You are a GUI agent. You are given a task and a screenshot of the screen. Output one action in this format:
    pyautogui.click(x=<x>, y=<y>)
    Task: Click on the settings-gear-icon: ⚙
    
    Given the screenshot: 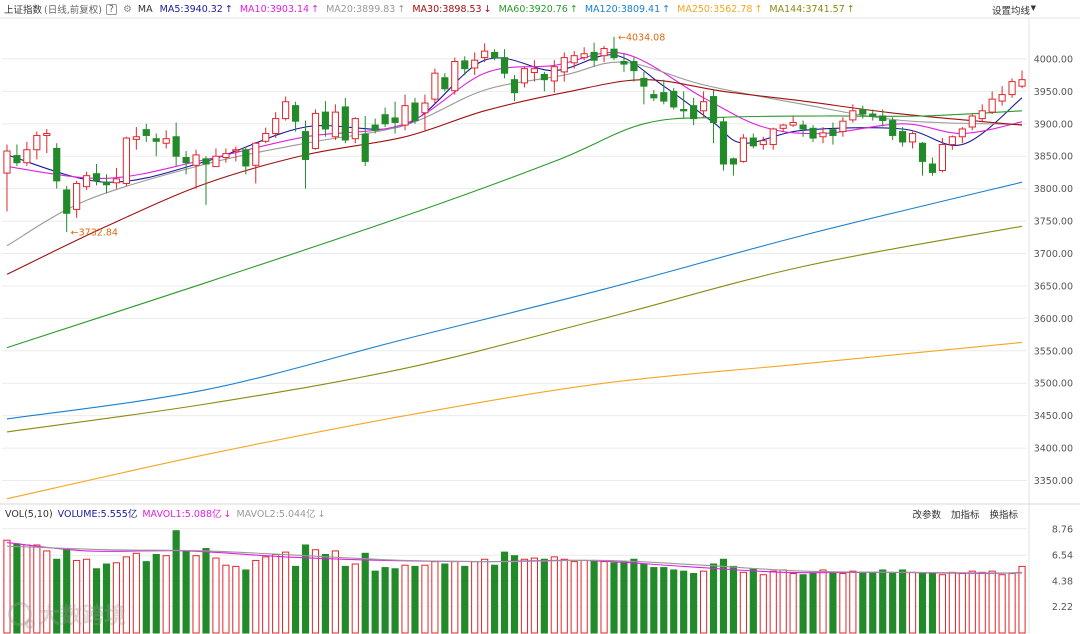 What is the action you would take?
    pyautogui.click(x=127, y=9)
    